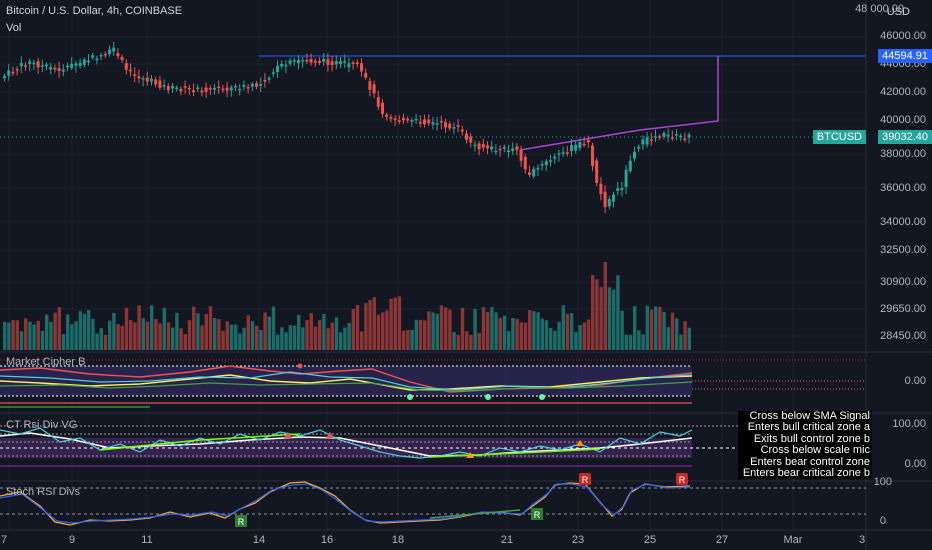 This screenshot has height=550, width=932. Describe the element at coordinates (14, 28) in the screenshot. I see `volume-indicator-label: Vol` at that location.